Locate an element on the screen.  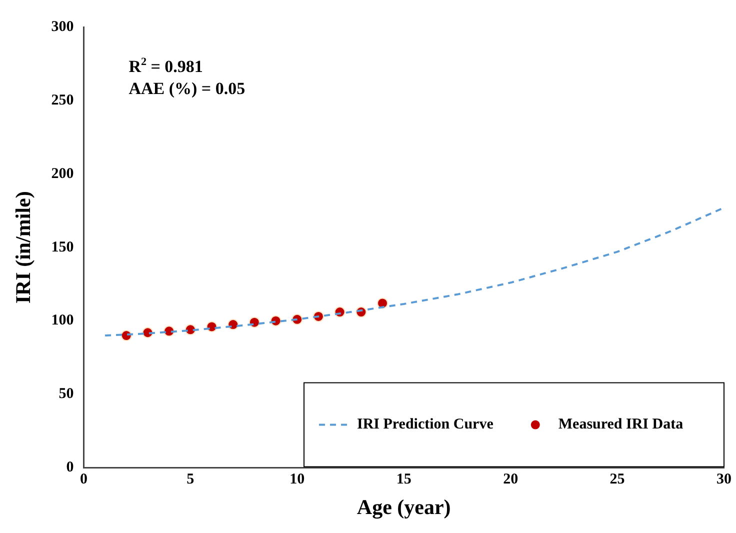
x-tick-label: 0 is located at coordinates (84, 480).